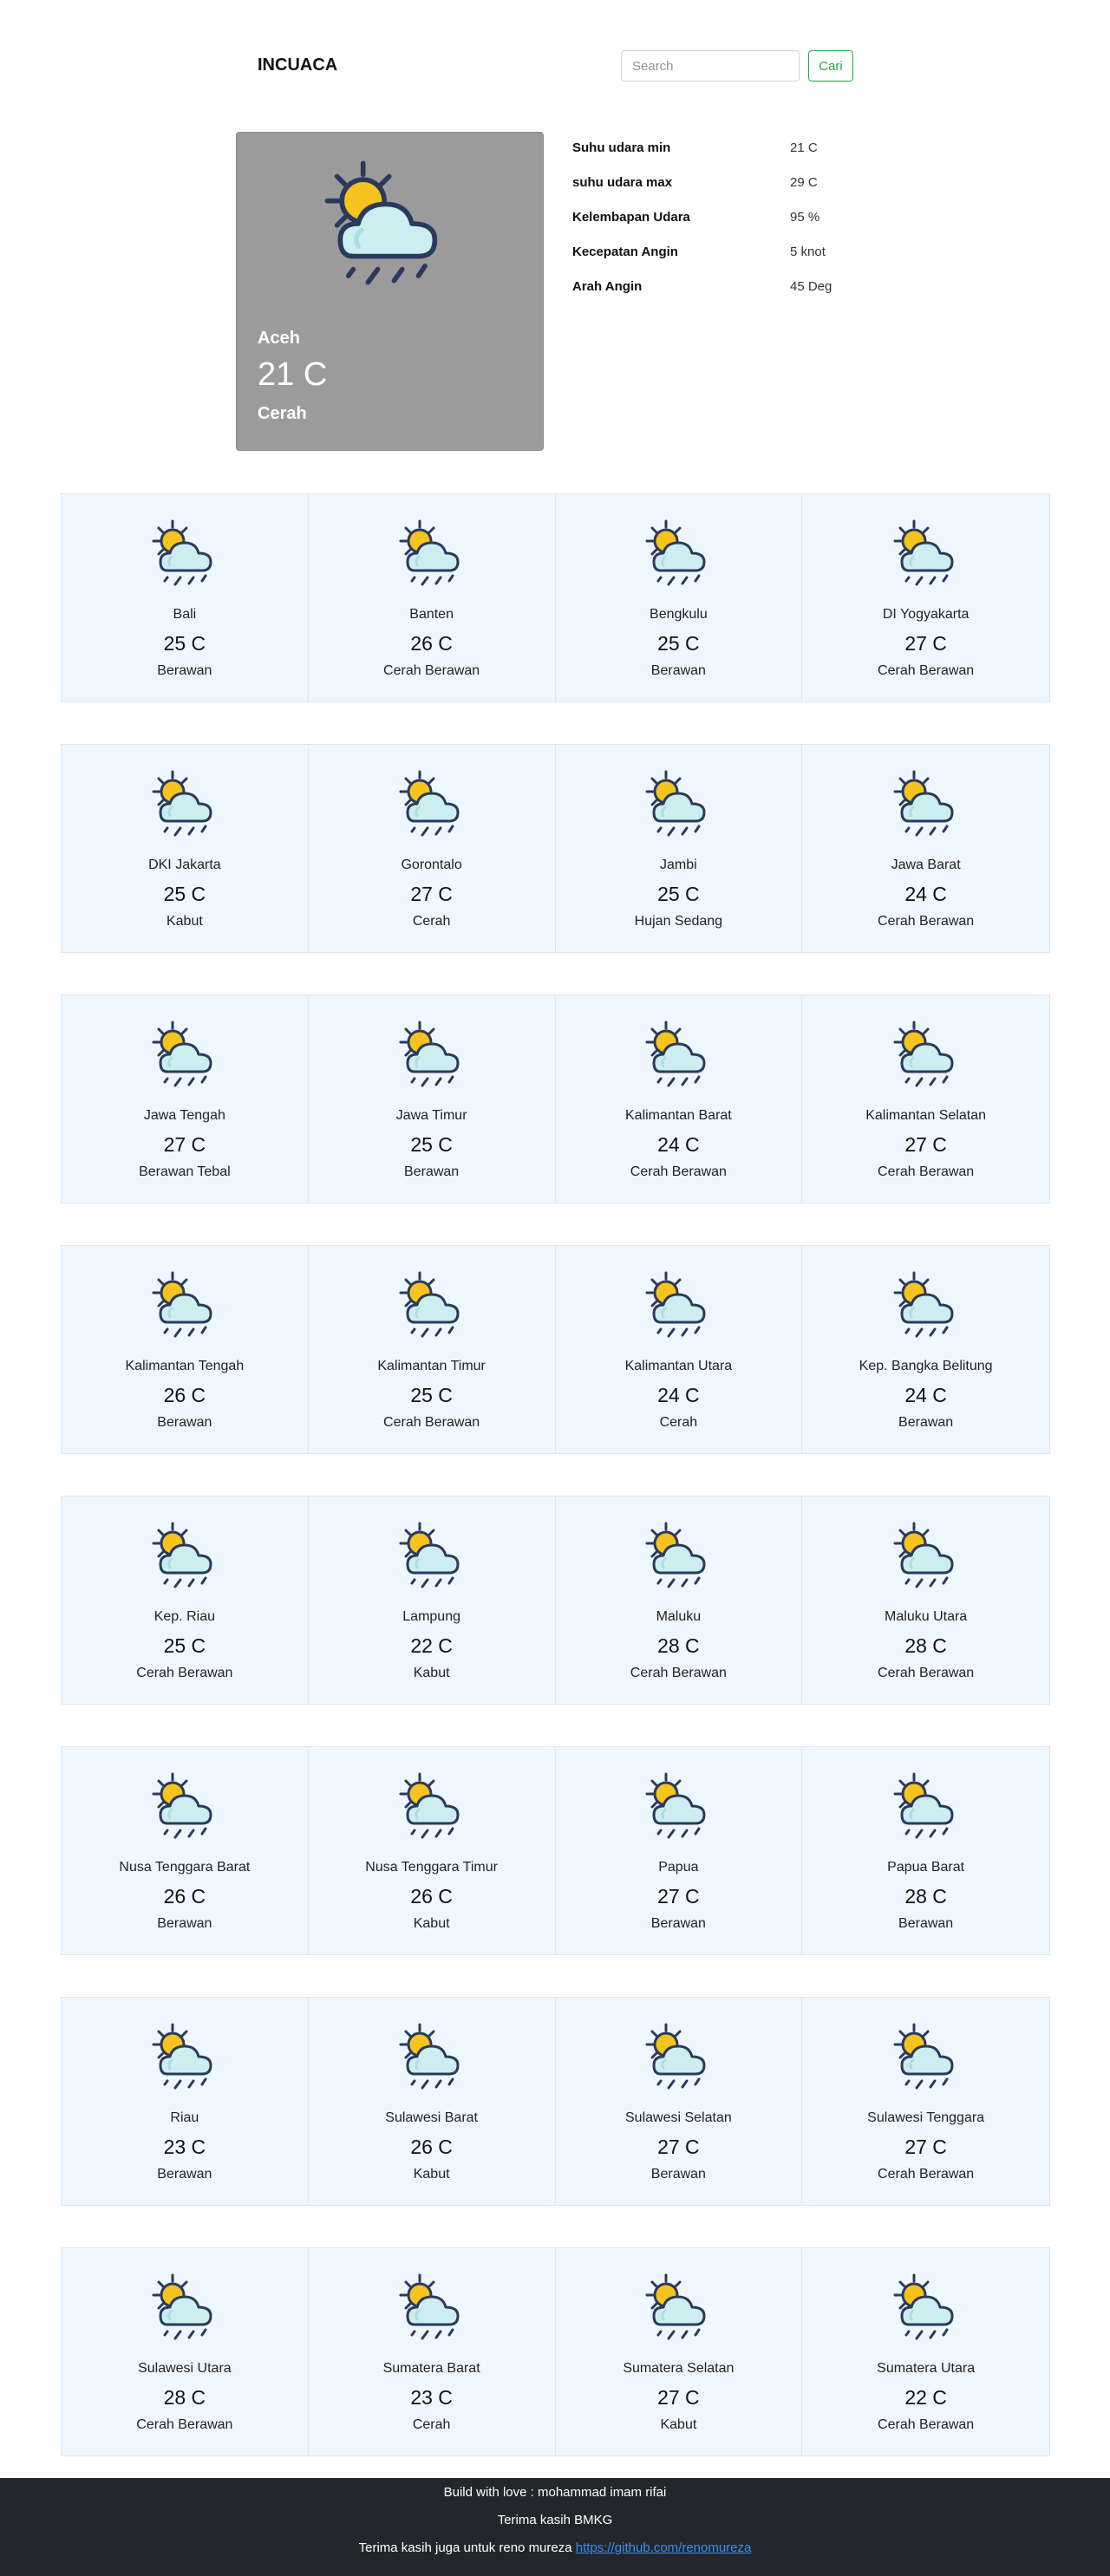  What do you see at coordinates (678, 1116) in the screenshot?
I see `region-name: Kalimantan Barat` at bounding box center [678, 1116].